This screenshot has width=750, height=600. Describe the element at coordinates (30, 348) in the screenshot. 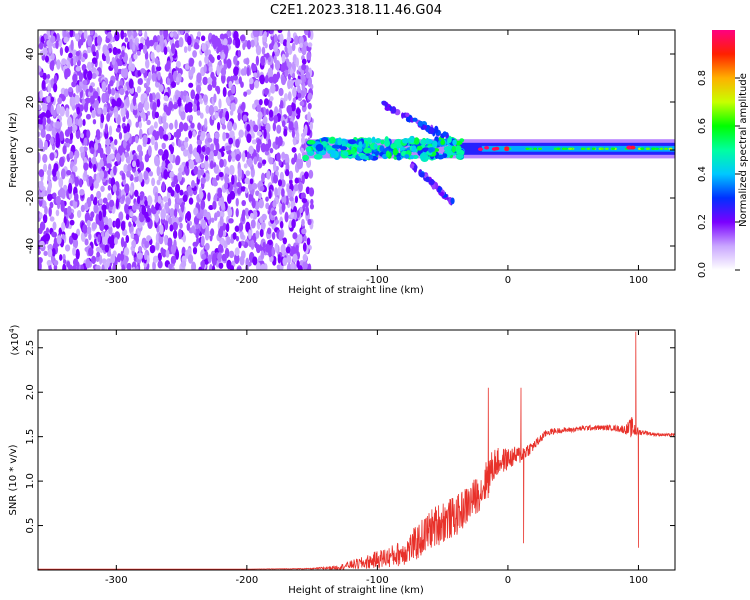

I see `y-tick-label: 2.5` at that location.